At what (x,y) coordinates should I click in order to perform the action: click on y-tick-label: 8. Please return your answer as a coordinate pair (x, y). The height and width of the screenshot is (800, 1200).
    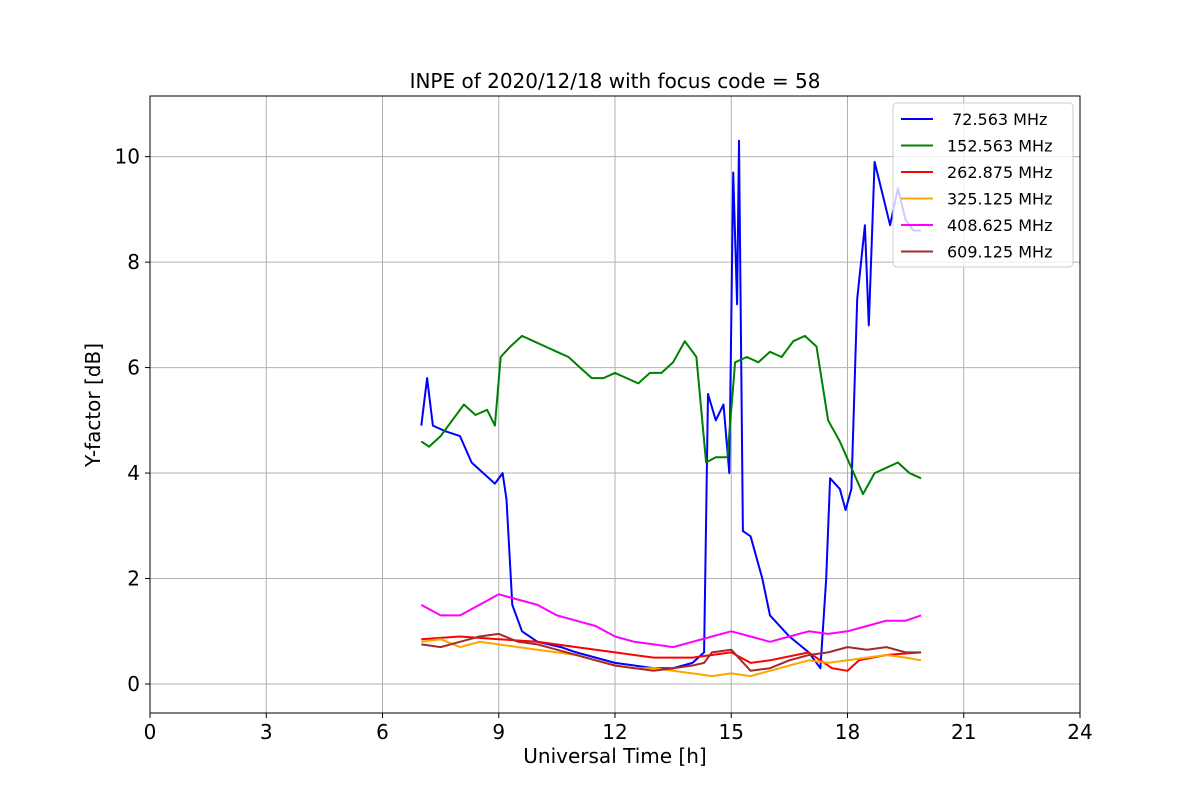
    Looking at the image, I should click on (133, 262).